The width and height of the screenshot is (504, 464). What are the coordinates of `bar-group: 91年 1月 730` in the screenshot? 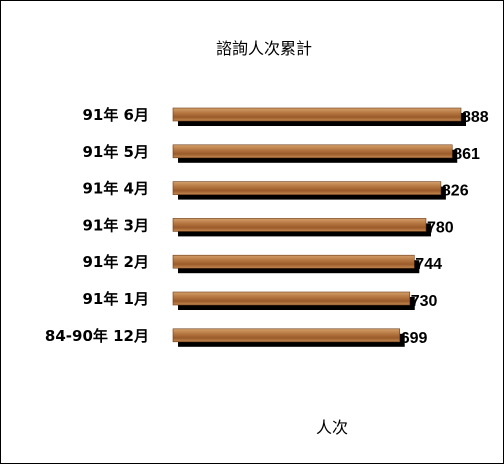 It's located at (260, 300).